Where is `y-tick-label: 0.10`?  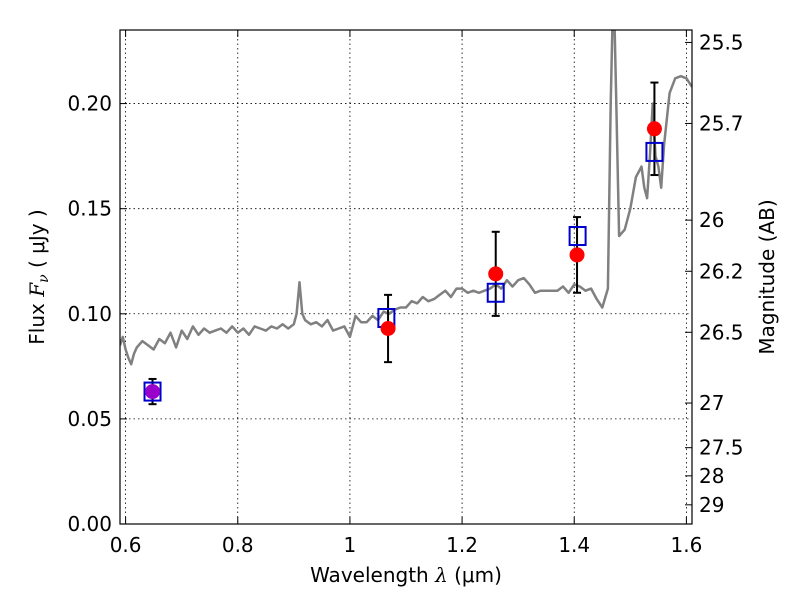
y-tick-label: 0.10 is located at coordinates (89, 314).